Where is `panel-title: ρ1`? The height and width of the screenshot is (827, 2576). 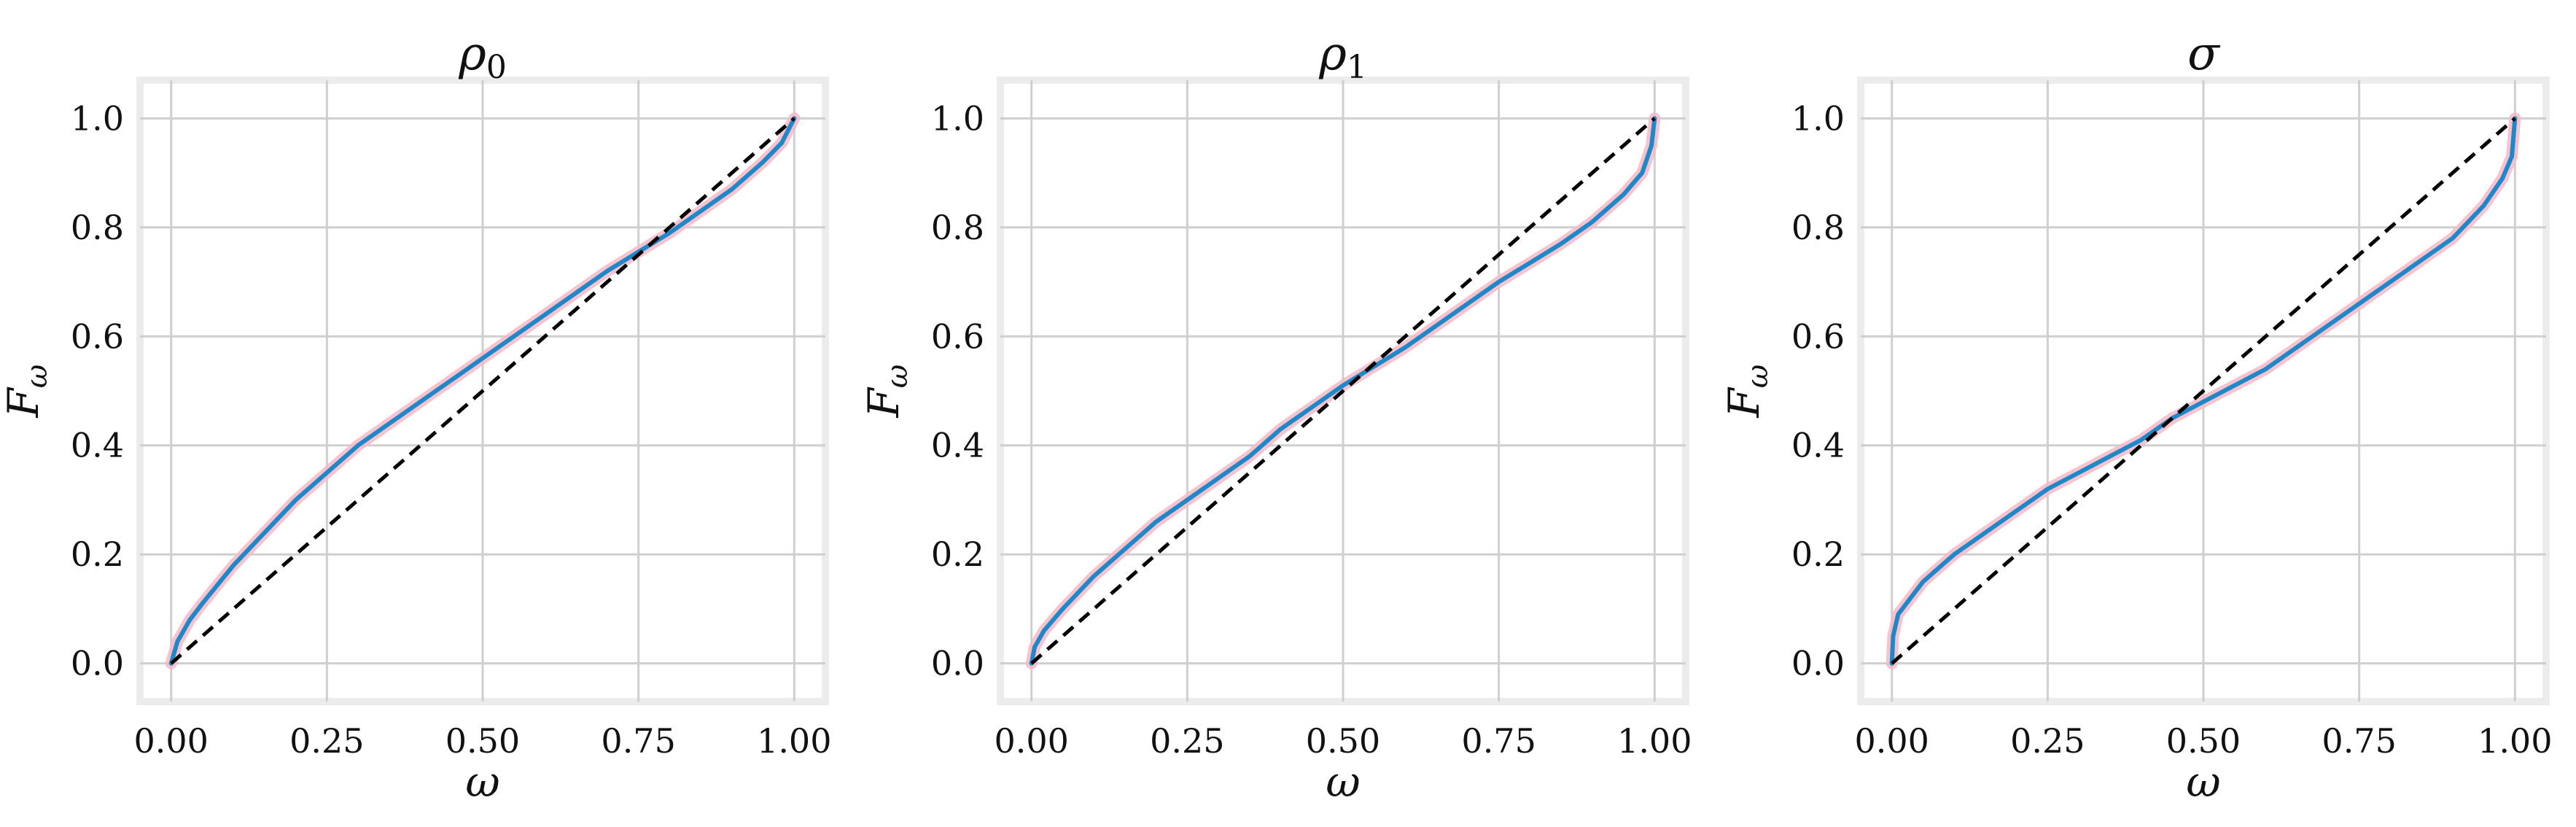
panel-title: ρ1 is located at coordinates (1342, 57).